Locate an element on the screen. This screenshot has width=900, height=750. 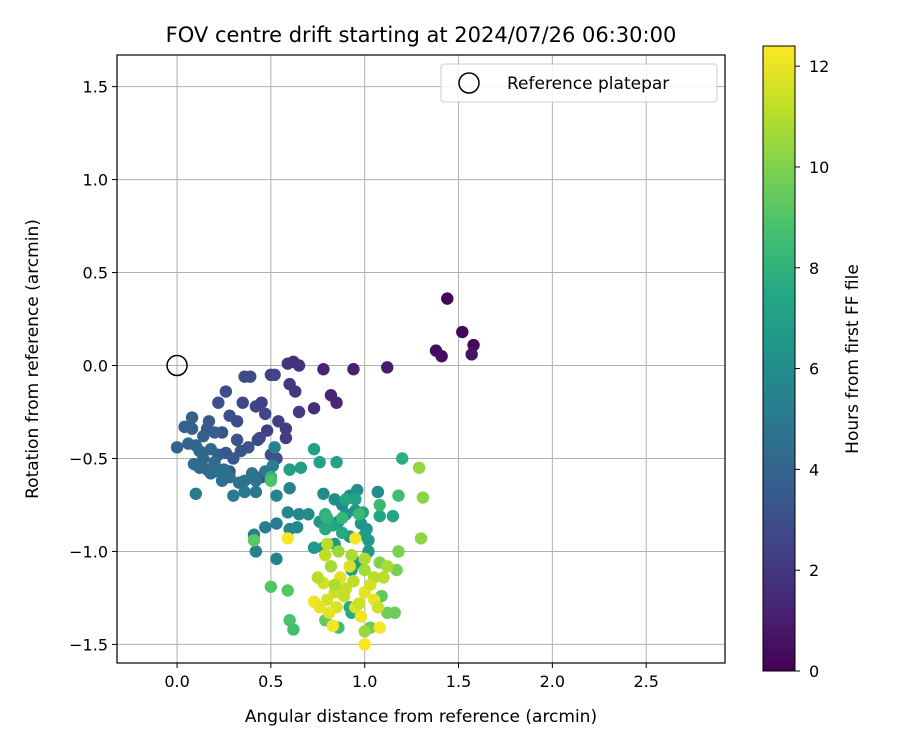
x-tick-label: 2.5 is located at coordinates (645, 681).